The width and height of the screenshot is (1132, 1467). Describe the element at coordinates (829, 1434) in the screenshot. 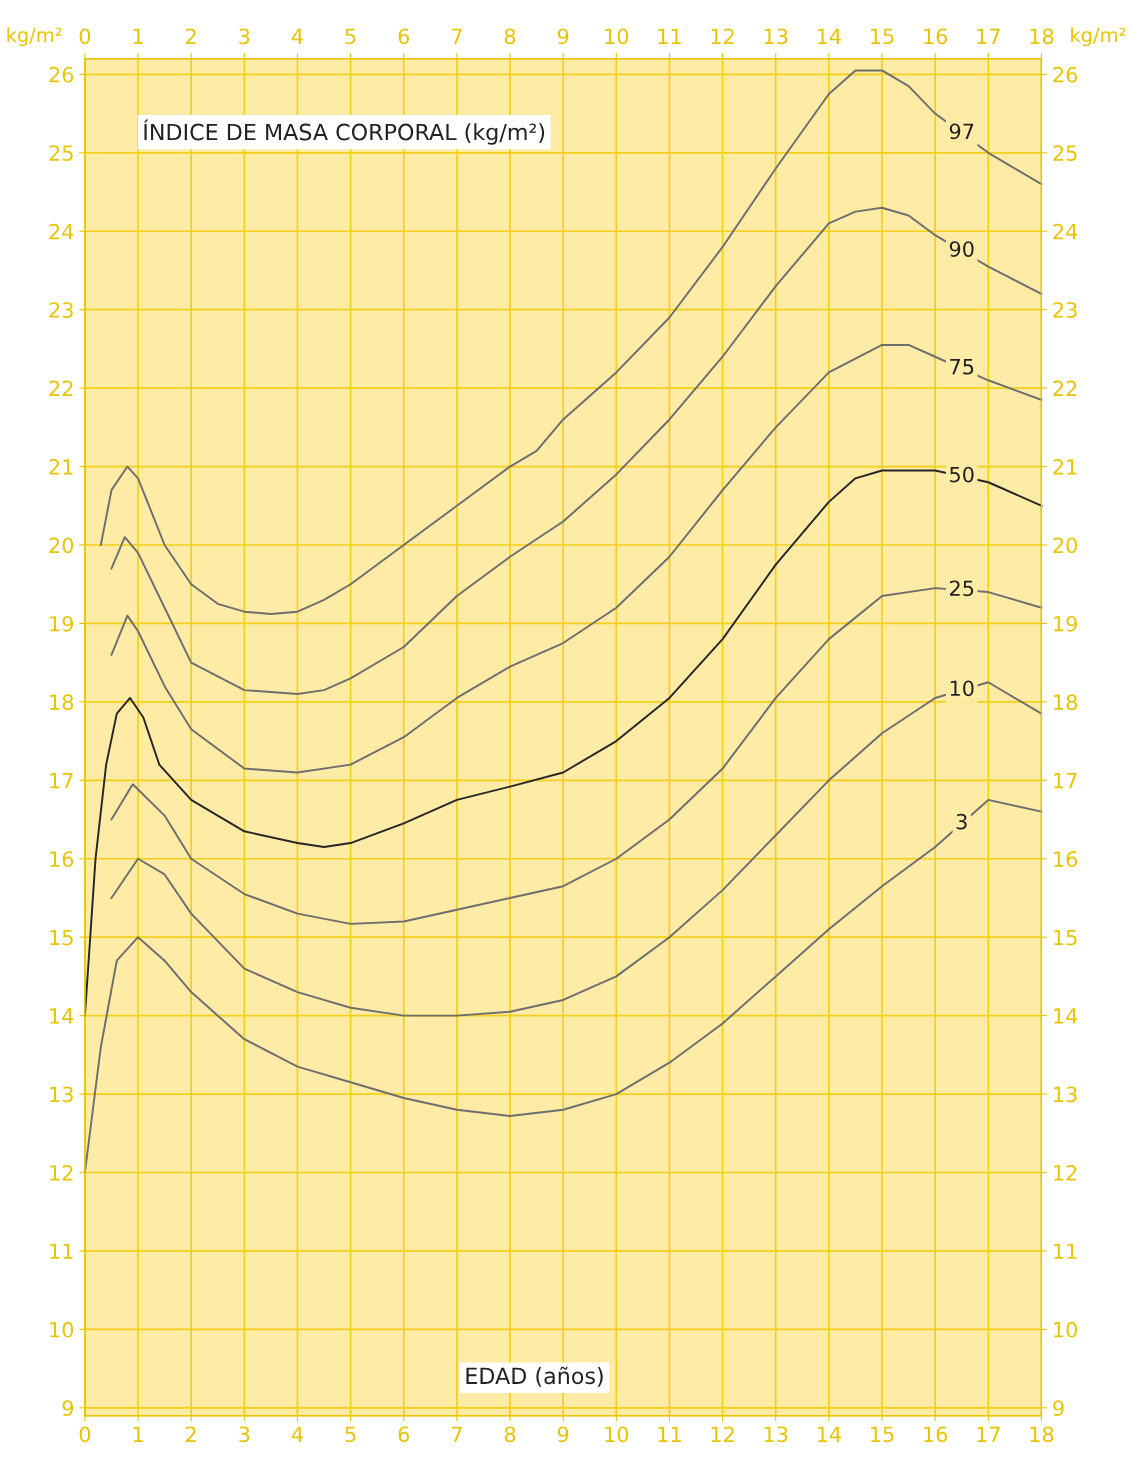

I see `x-tick-label: 14` at that location.